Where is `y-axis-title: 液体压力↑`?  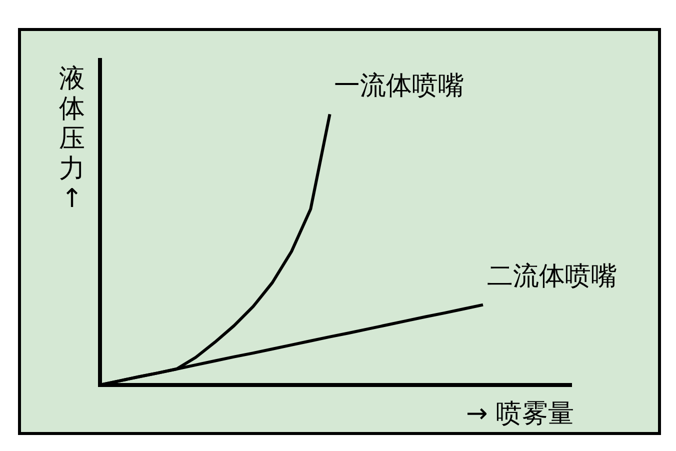 y-axis-title: 液体压力↑ is located at coordinates (72, 139).